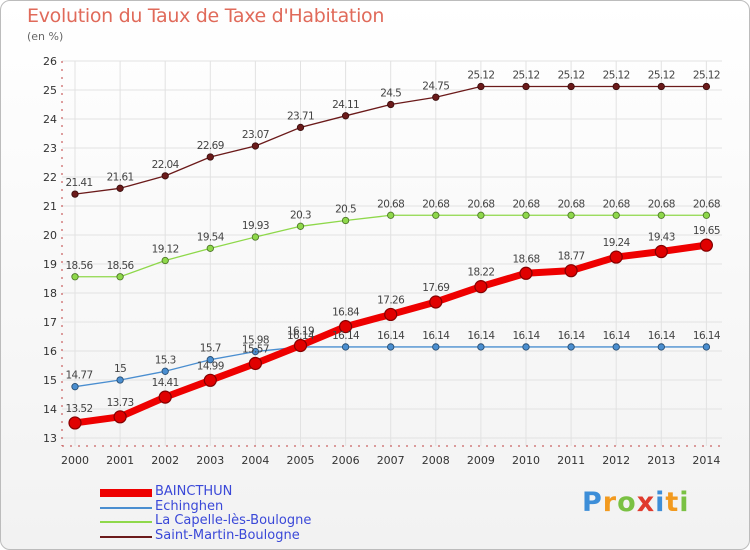 This screenshot has width=750, height=550. Describe the element at coordinates (646, 502) in the screenshot. I see `logo-letter: x` at that location.